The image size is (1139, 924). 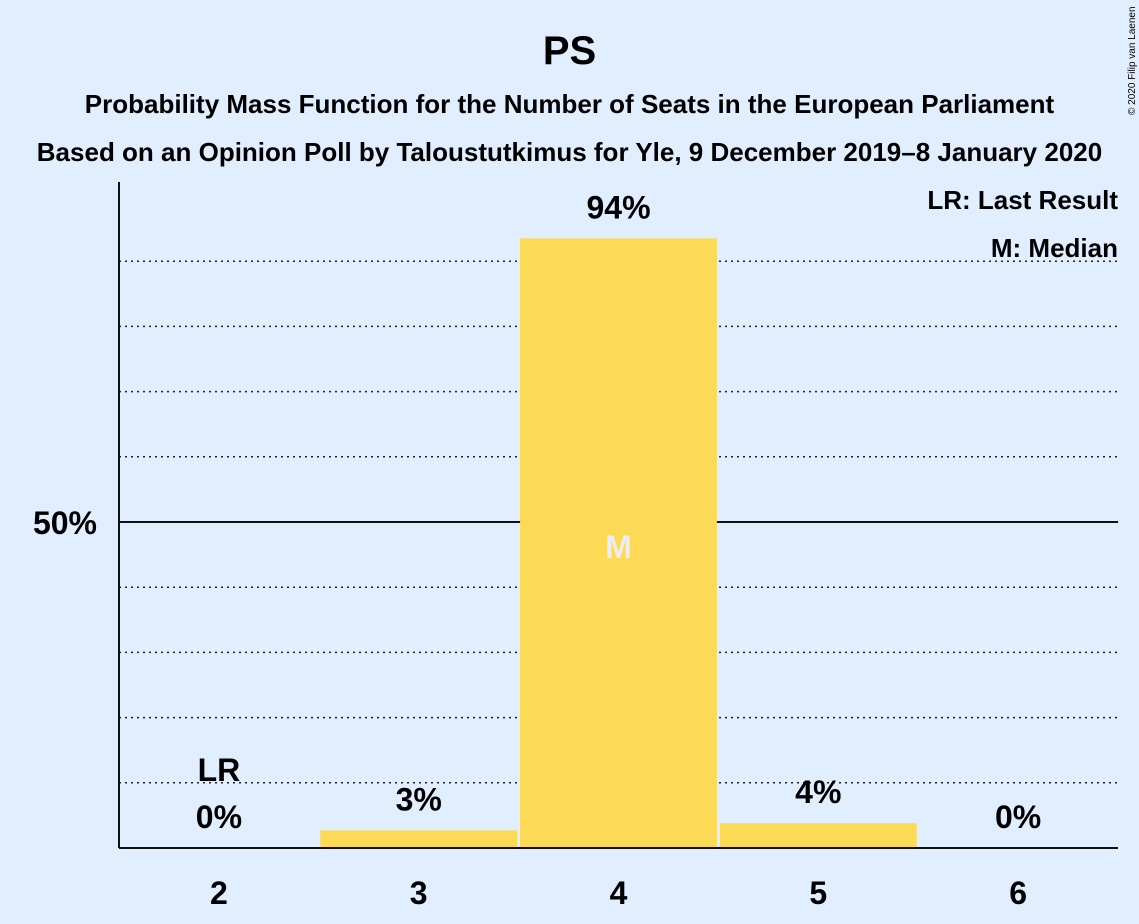 I want to click on legend-median: M: Median, so click(x=1054, y=248).